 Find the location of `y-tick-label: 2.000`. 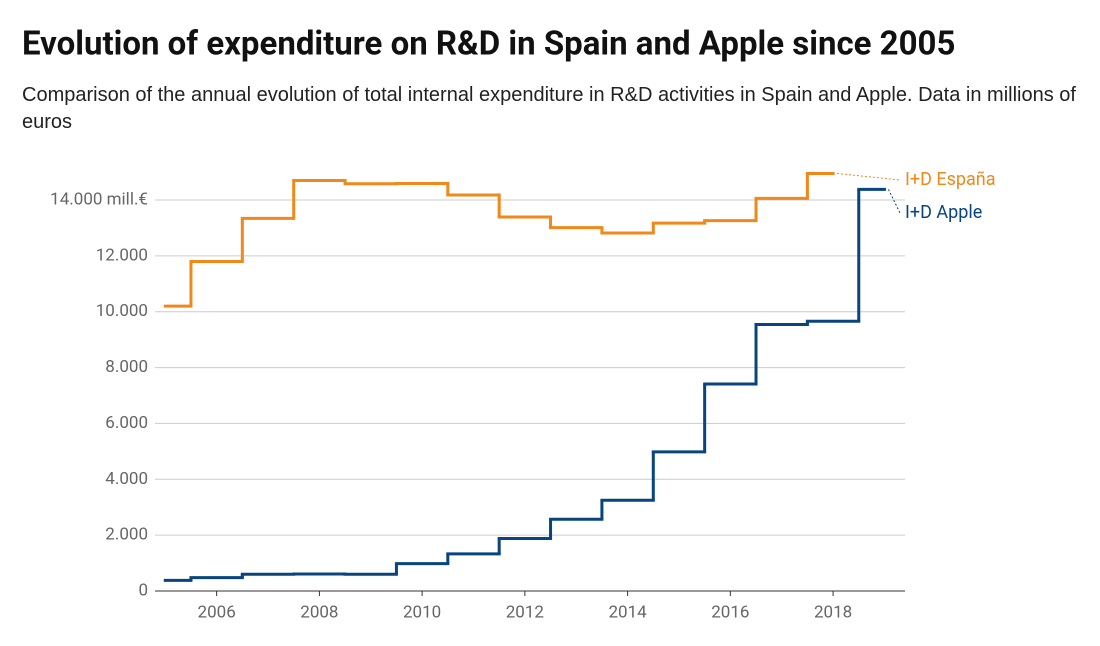

y-tick-label: 2.000 is located at coordinates (126, 535).